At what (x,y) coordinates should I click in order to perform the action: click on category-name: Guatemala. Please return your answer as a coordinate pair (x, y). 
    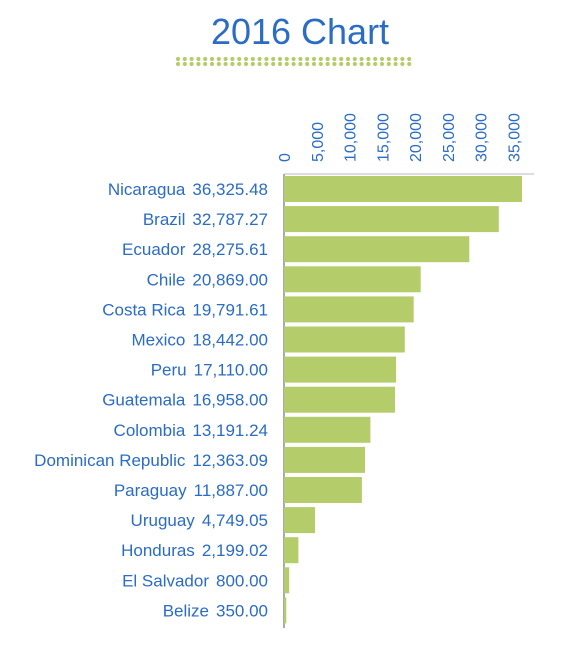
    Looking at the image, I should click on (144, 400).